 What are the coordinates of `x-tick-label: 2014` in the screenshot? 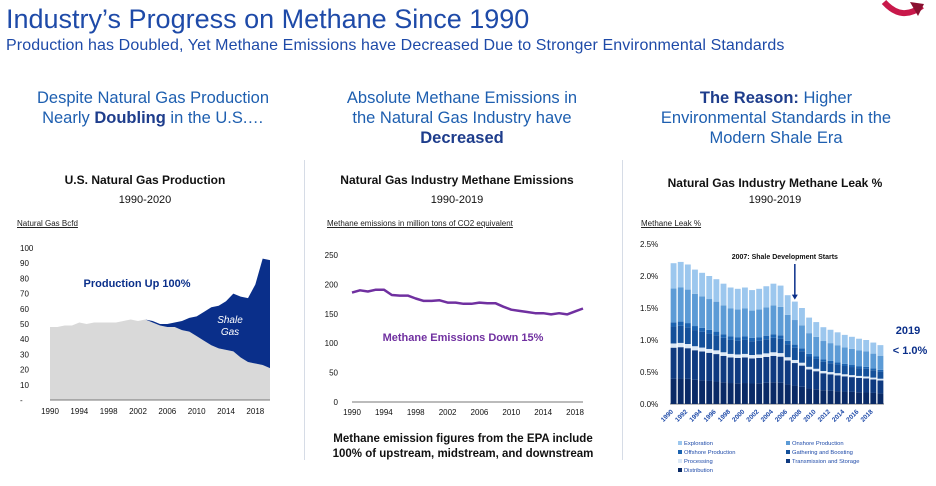 It's located at (838, 415).